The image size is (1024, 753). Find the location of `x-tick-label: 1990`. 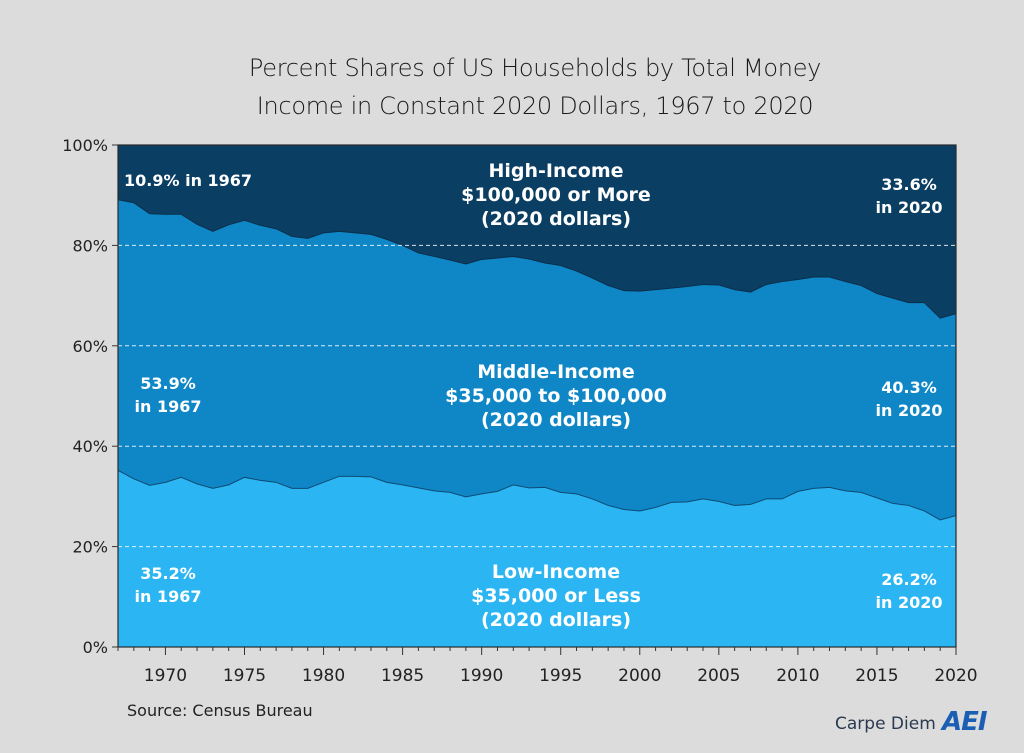

x-tick-label: 1990 is located at coordinates (481, 676).